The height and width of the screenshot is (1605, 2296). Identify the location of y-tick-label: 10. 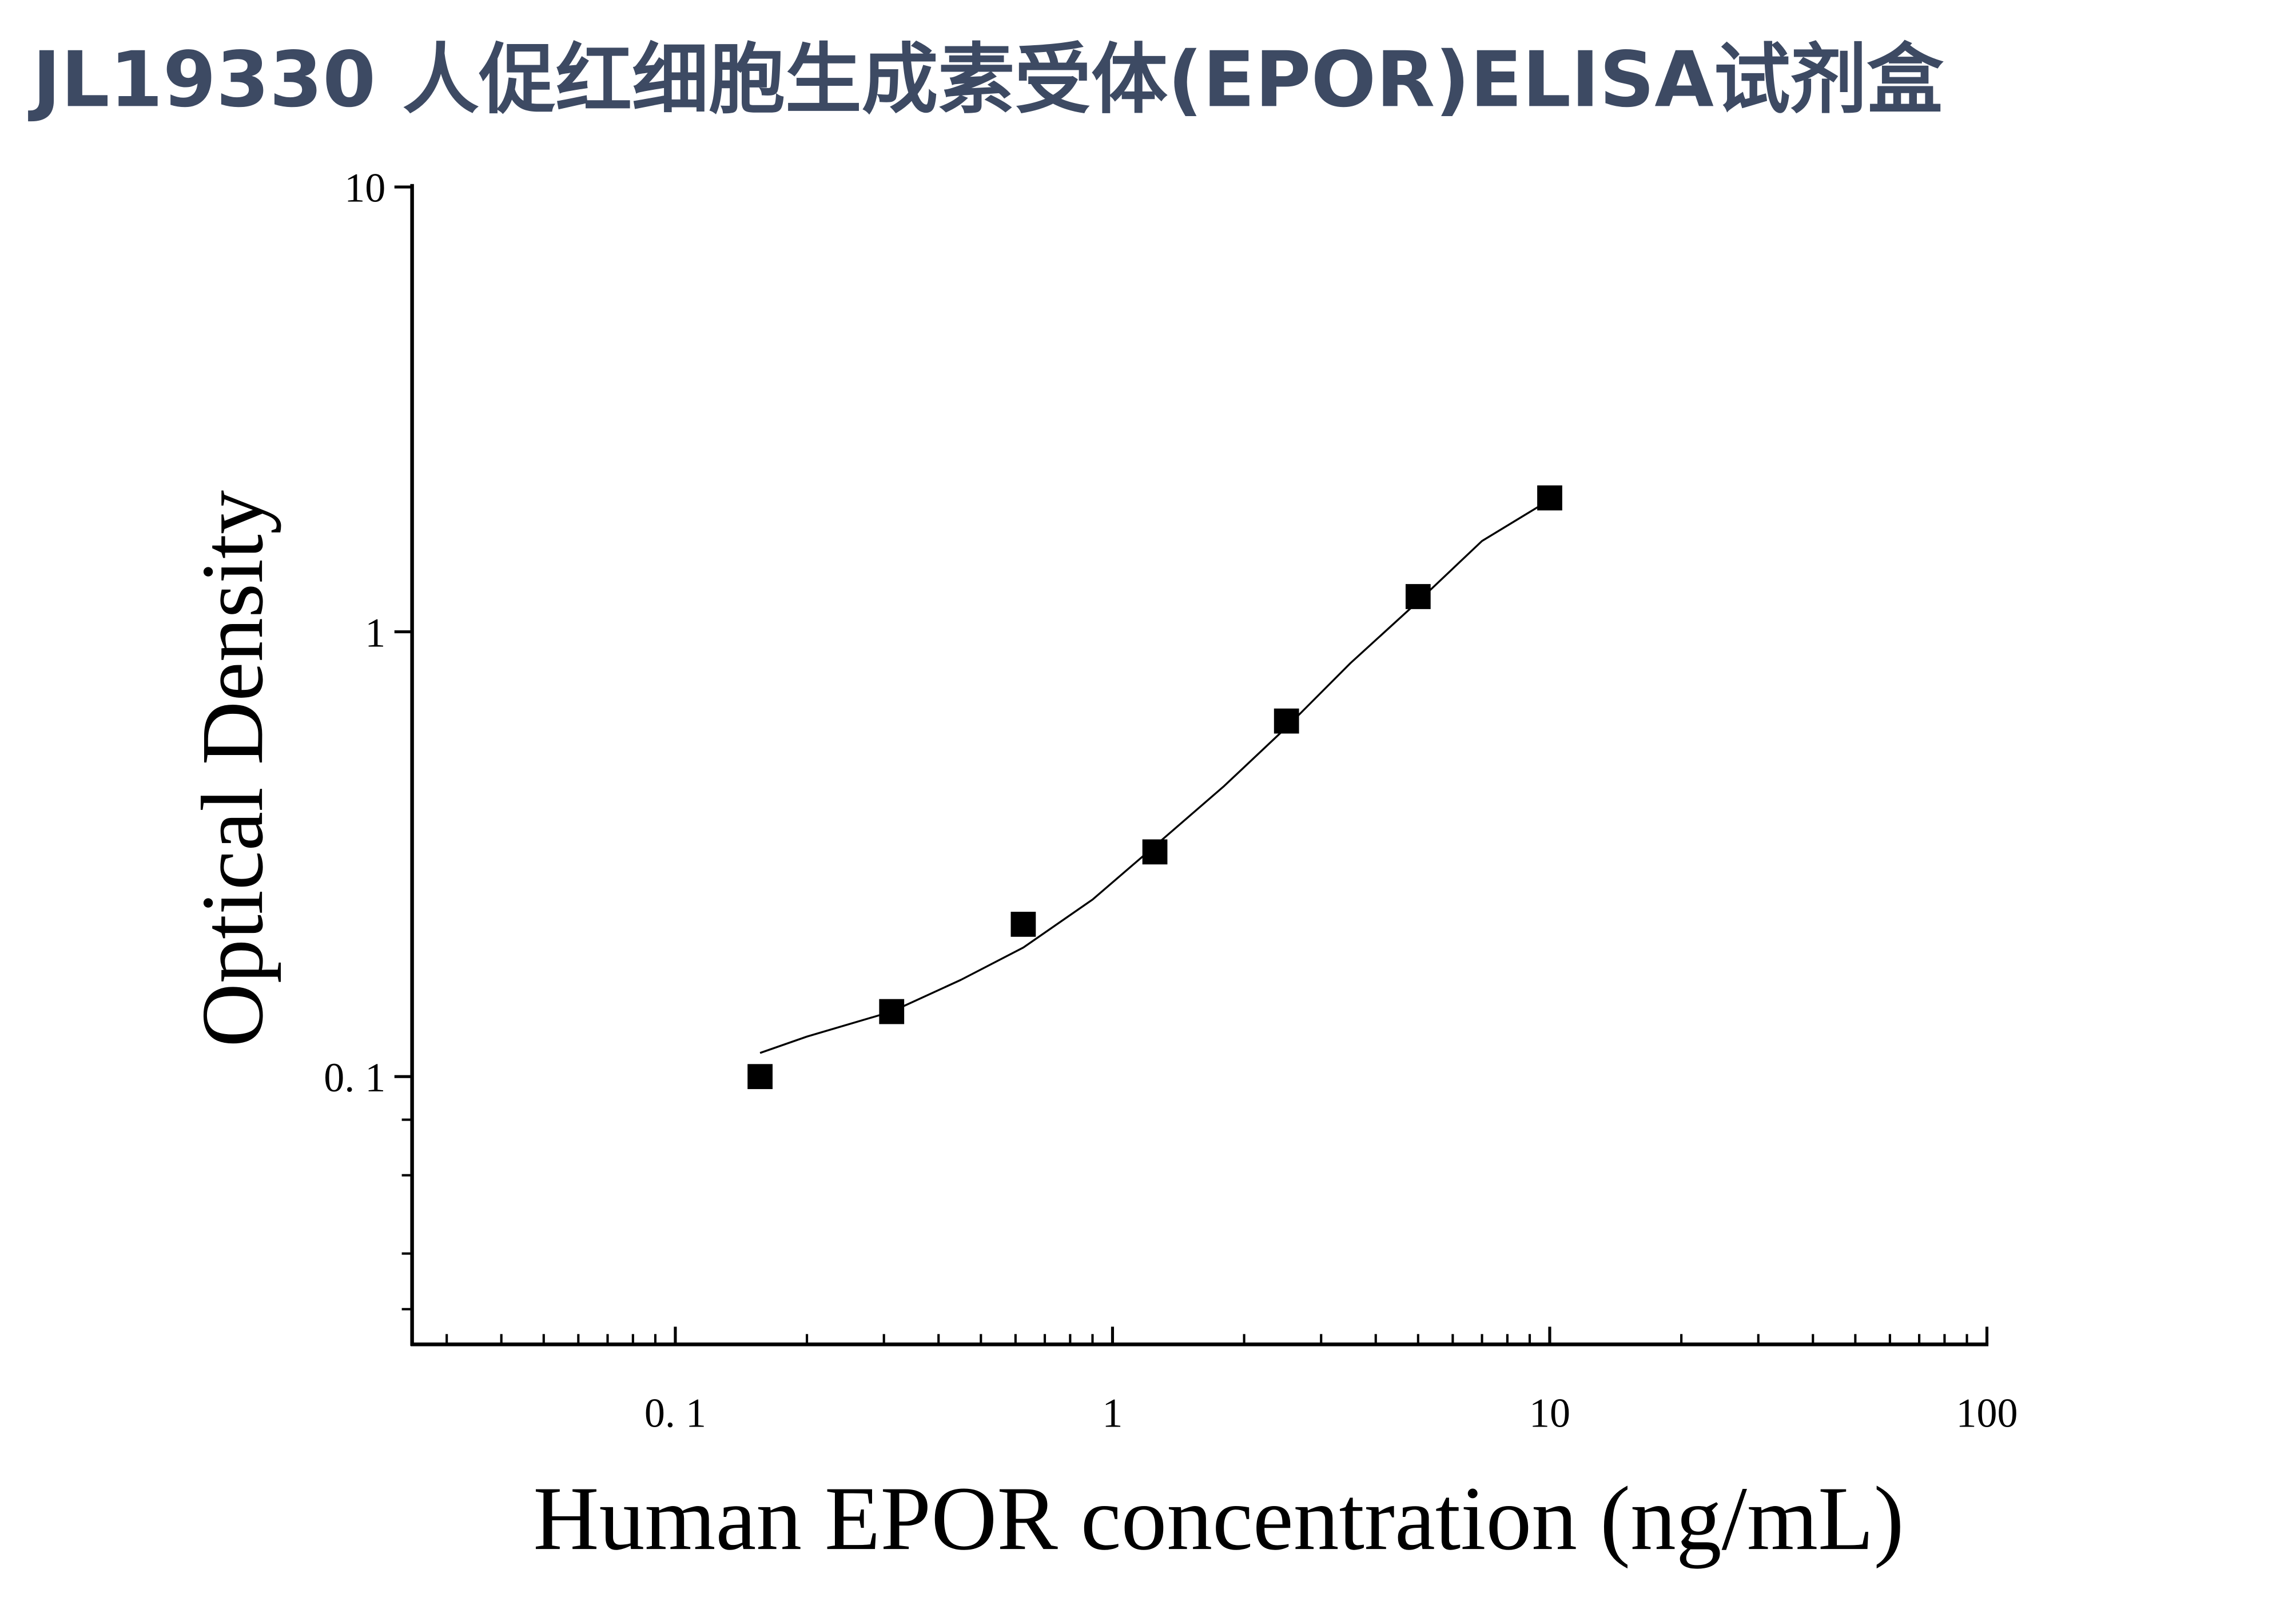
(364, 188).